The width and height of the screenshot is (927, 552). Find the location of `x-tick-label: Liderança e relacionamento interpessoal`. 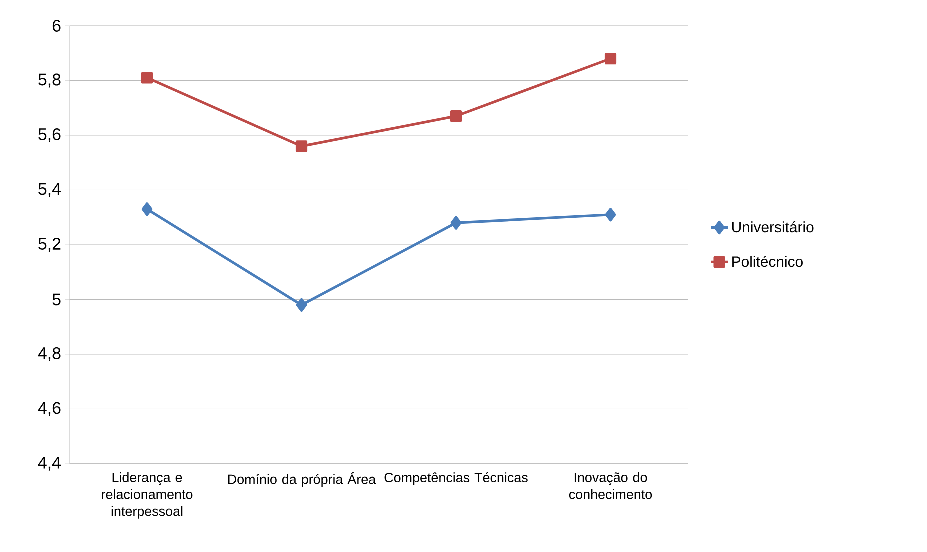

x-tick-label: Liderança e relacionamento interpessoal is located at coordinates (147, 495).